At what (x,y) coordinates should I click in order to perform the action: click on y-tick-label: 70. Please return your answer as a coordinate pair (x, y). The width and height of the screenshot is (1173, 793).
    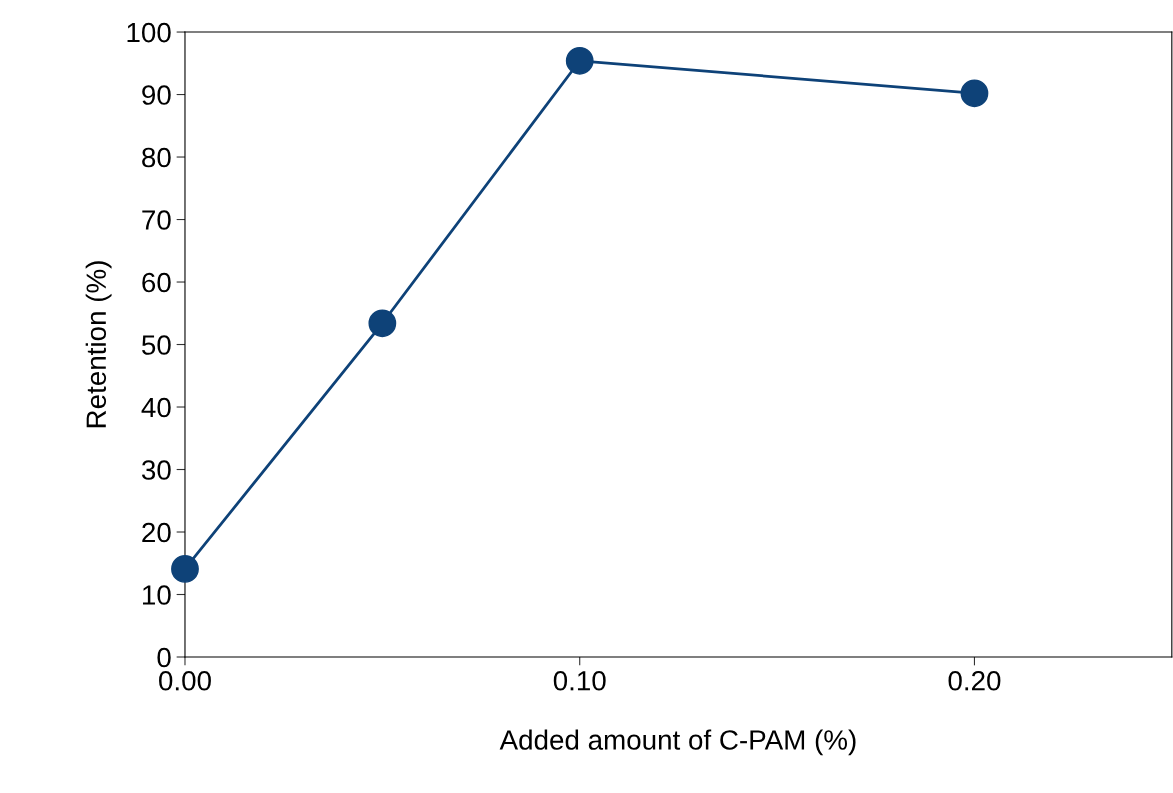
    Looking at the image, I should click on (156, 220).